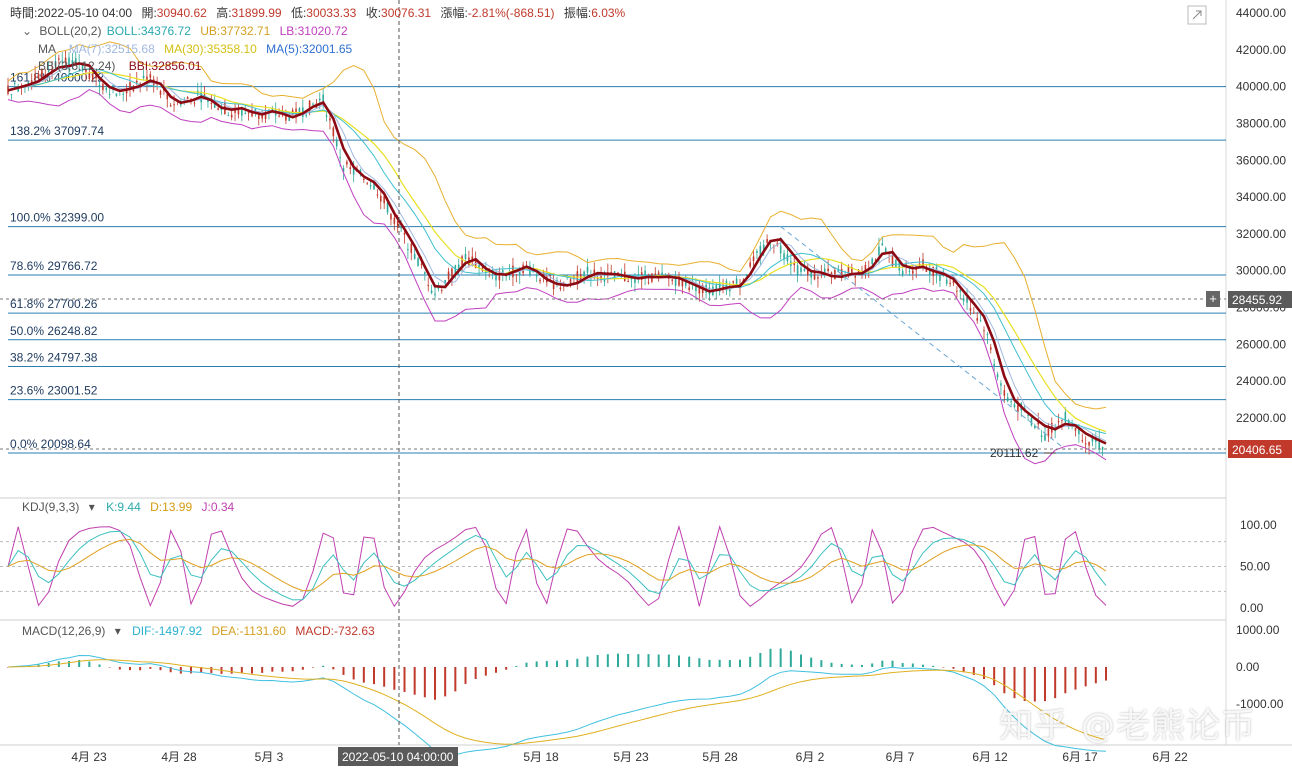  Describe the element at coordinates (1258, 630) in the screenshot. I see `macd-tick-label: 1000.00` at that location.